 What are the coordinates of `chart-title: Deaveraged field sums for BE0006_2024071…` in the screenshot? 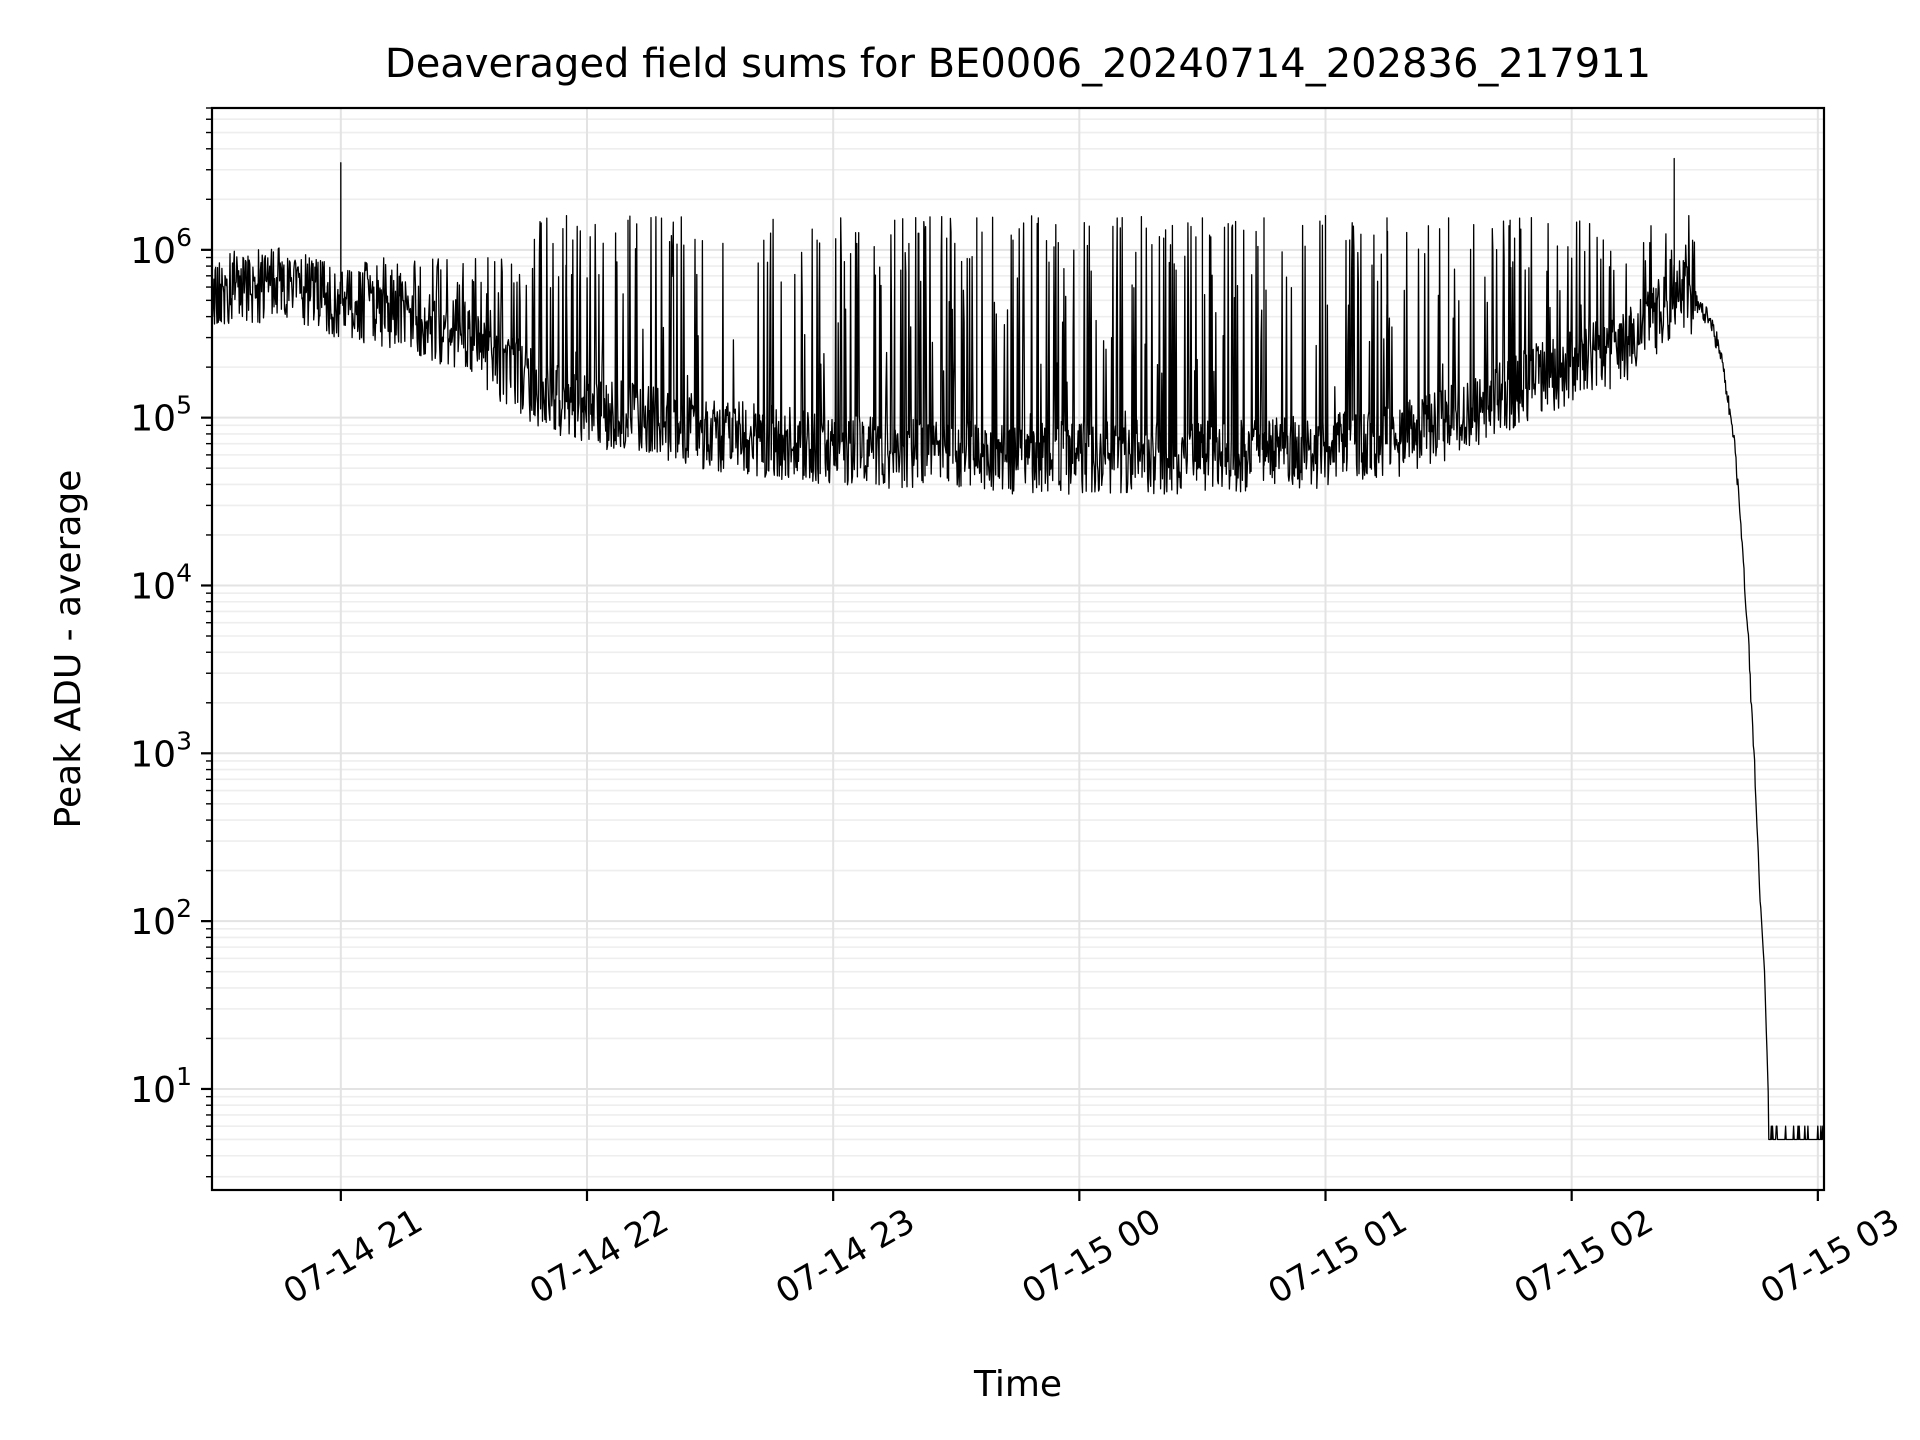 It's located at (1018, 64).